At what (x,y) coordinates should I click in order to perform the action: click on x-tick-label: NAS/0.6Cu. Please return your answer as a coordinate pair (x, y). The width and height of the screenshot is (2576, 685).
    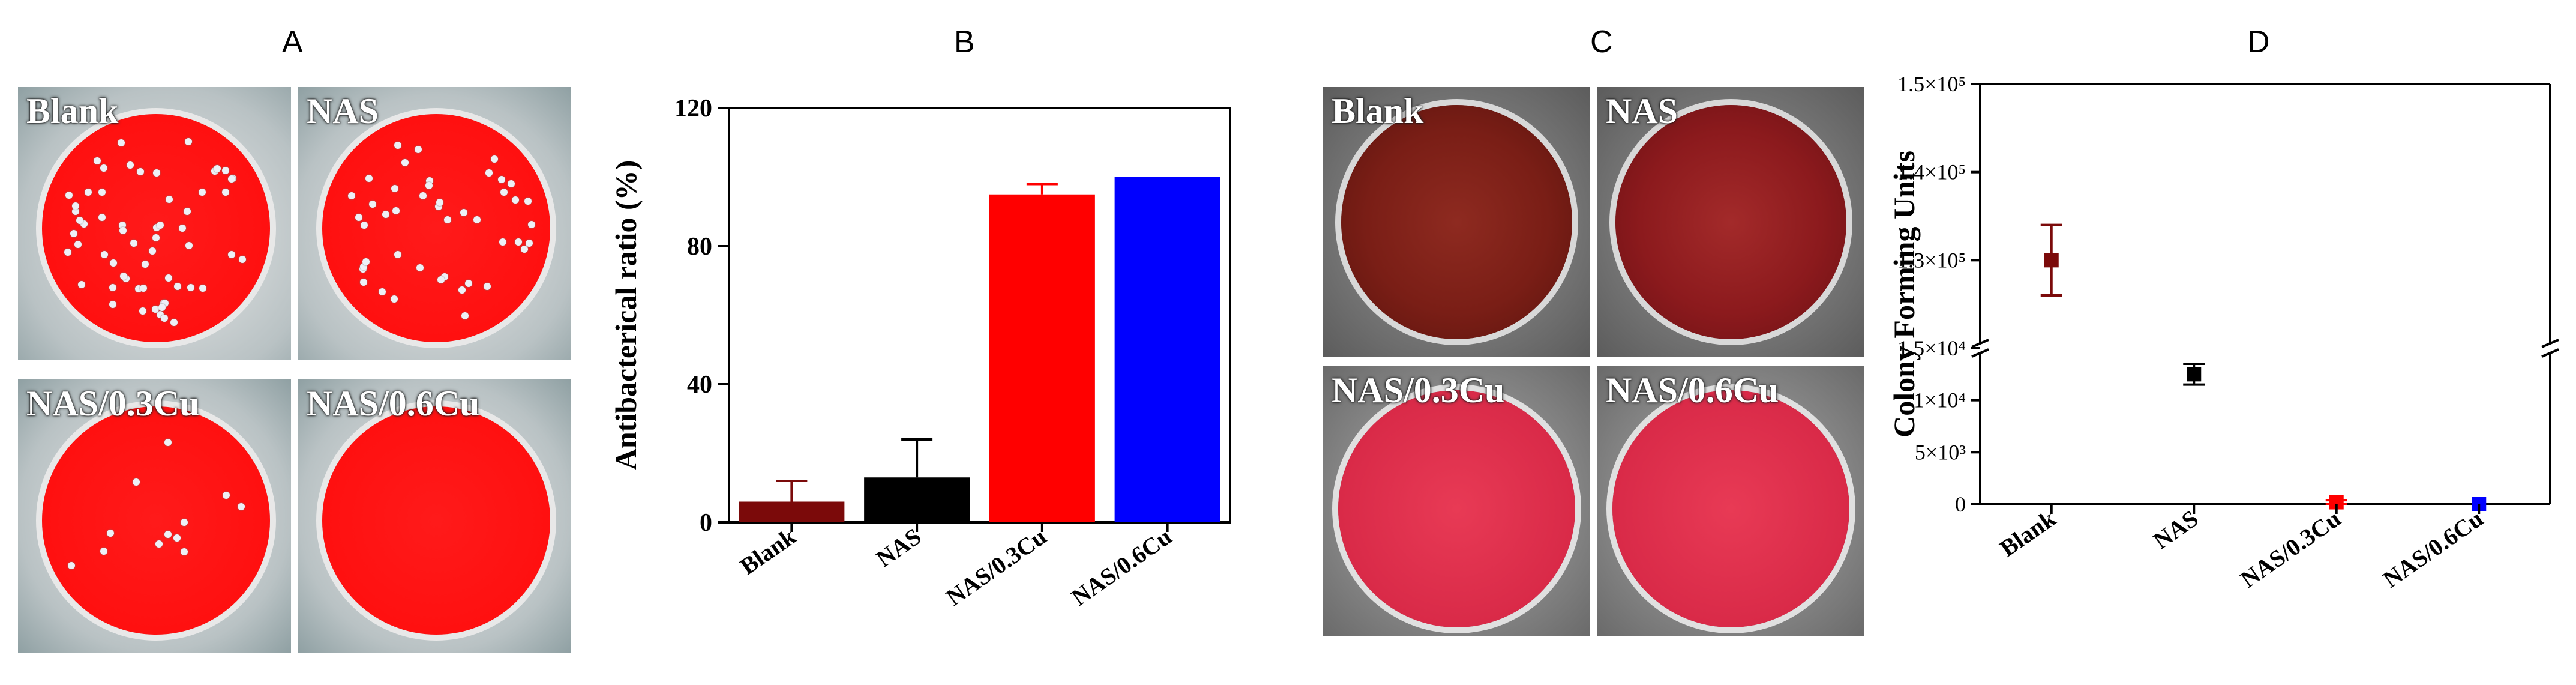
    Looking at the image, I should click on (2433, 549).